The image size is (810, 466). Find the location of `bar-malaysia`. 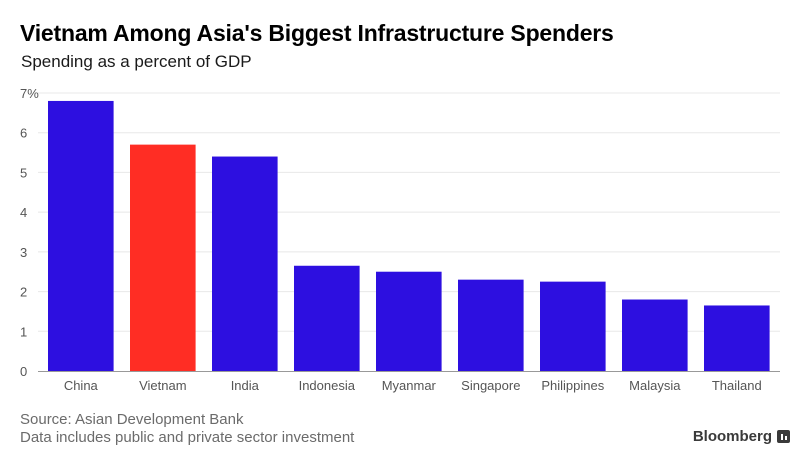

bar-malaysia is located at coordinates (655, 335).